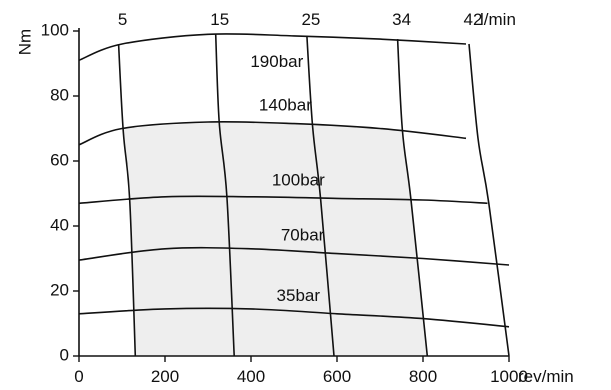 The width and height of the screenshot is (611, 390). Describe the element at coordinates (24, 42) in the screenshot. I see `y-axis-label: Nm` at that location.